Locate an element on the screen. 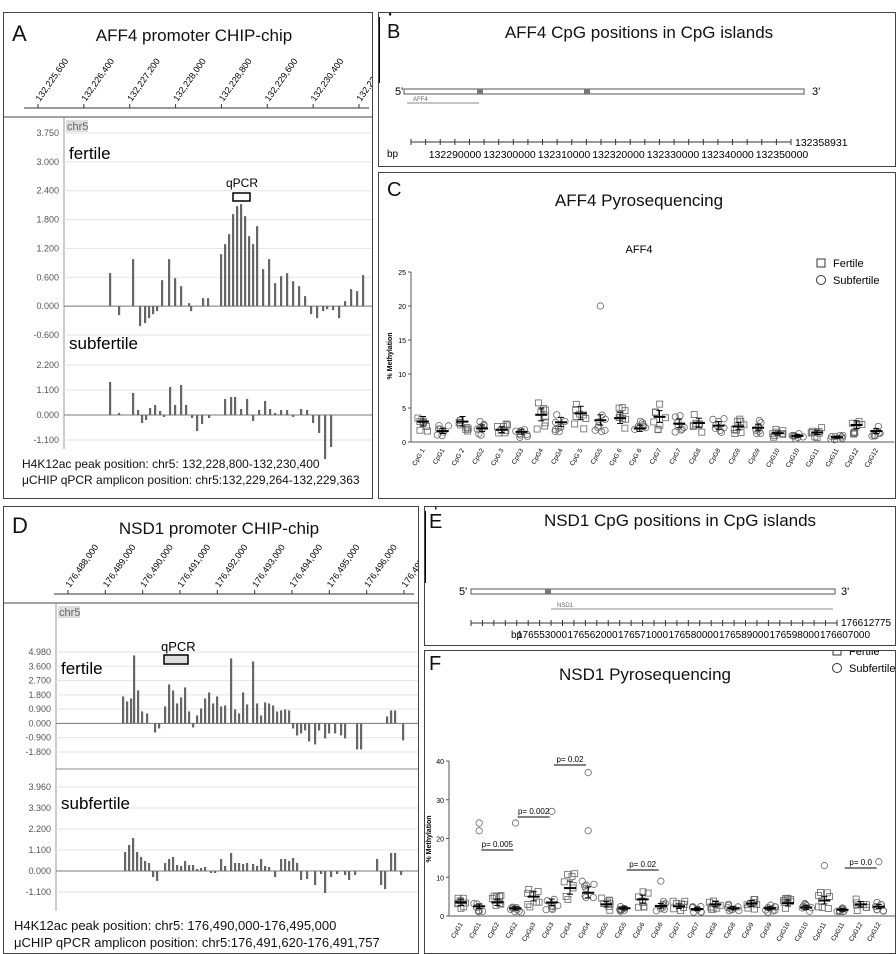 Image resolution: width=896 pixels, height=954 pixels. scale-position-label: 132350000 is located at coordinates (782, 155).